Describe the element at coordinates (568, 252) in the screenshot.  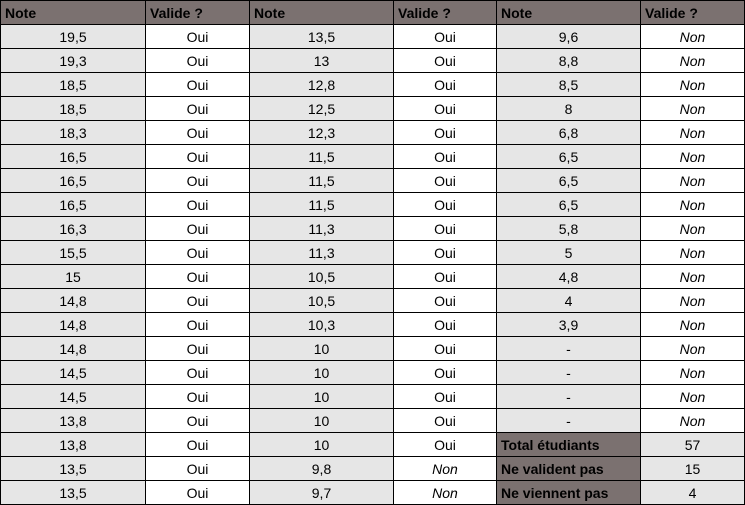
I see `note-cell: 5` at that location.